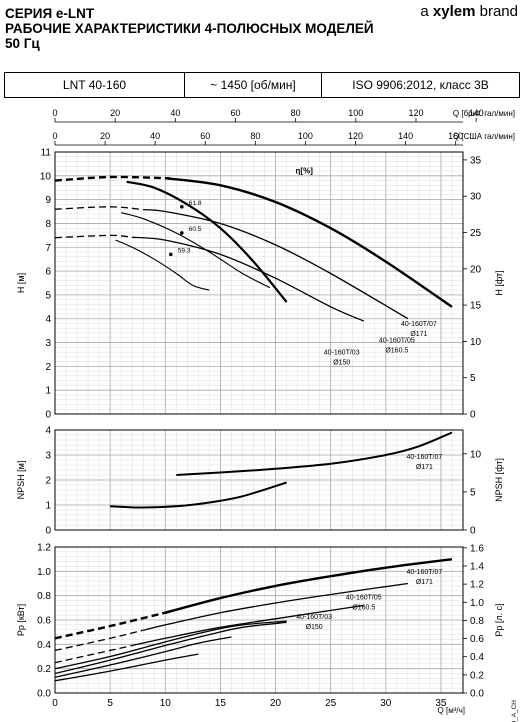 The width and height of the screenshot is (526, 722). I want to click on y-right-axis-label: Pp [л. с], so click(499, 619).